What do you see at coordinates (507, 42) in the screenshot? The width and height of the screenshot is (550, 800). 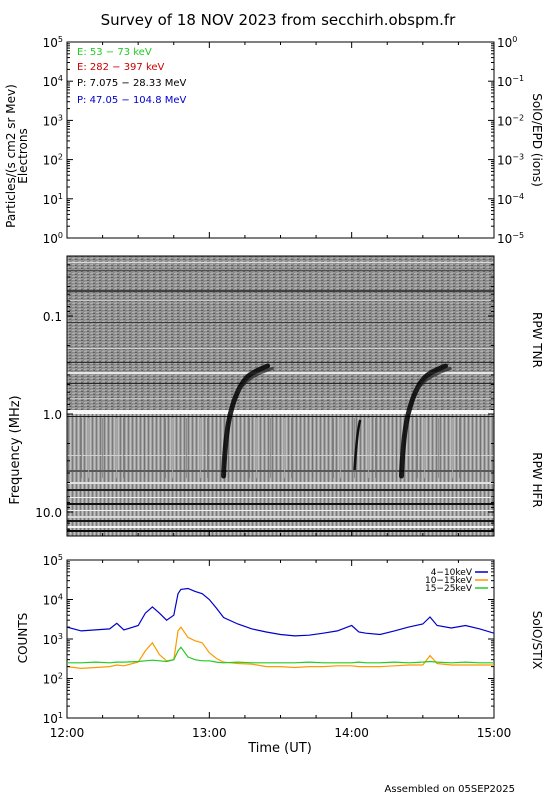 I see `epd-right-tick-label: 10⁰` at bounding box center [507, 42].